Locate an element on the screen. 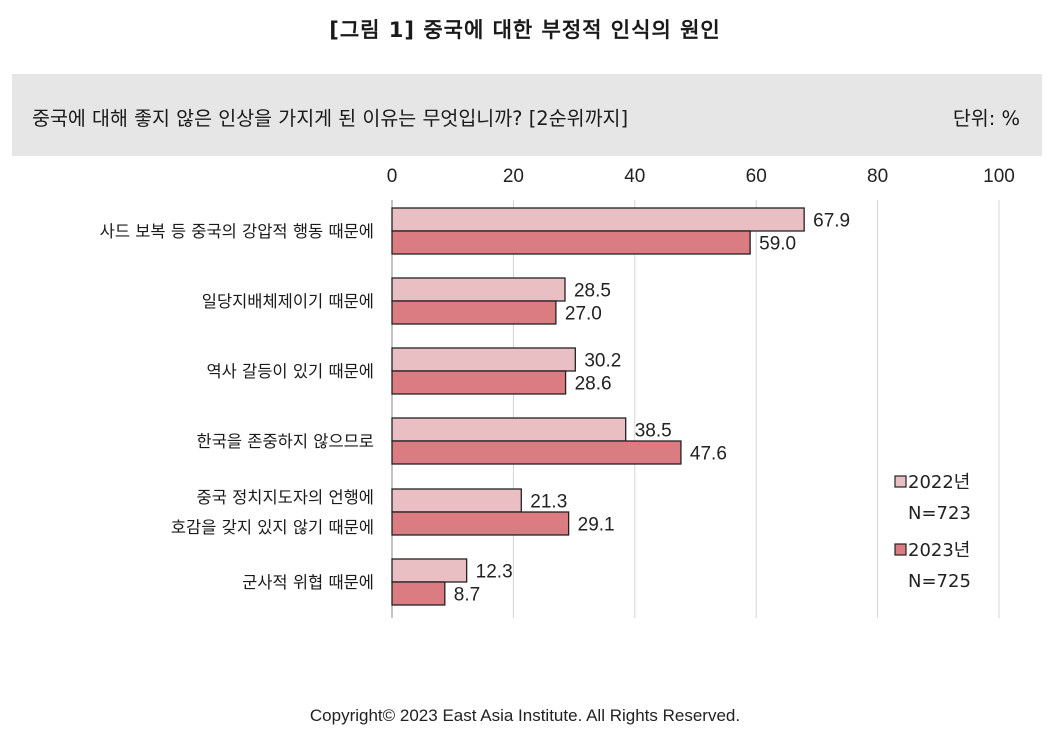 Image resolution: width=1050 pixels, height=735 pixels. unit-label: 단위: % is located at coordinates (986, 118).